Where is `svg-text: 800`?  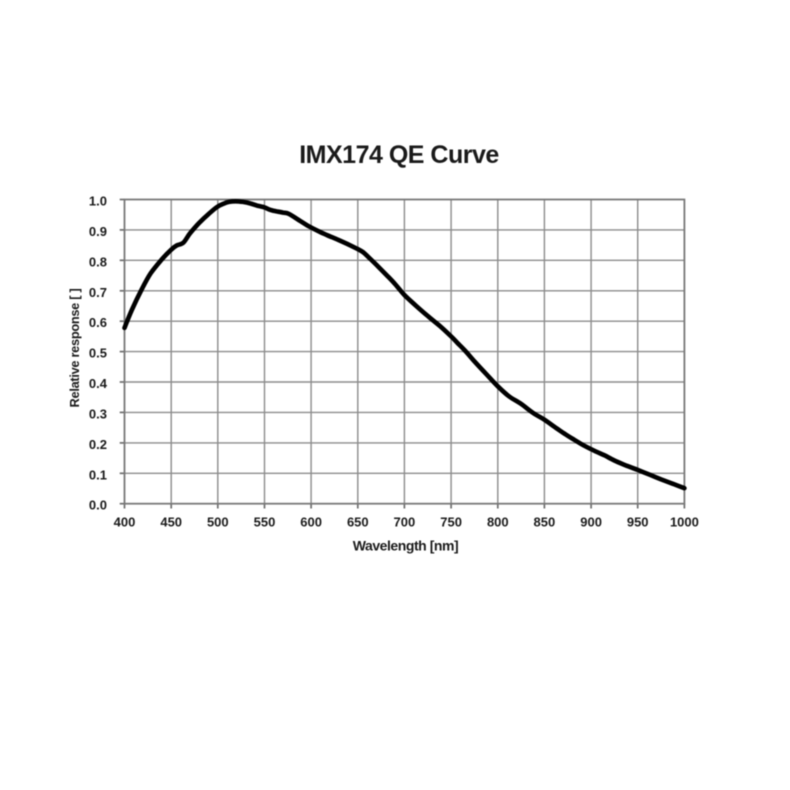 svg-text: 800 is located at coordinates (498, 522).